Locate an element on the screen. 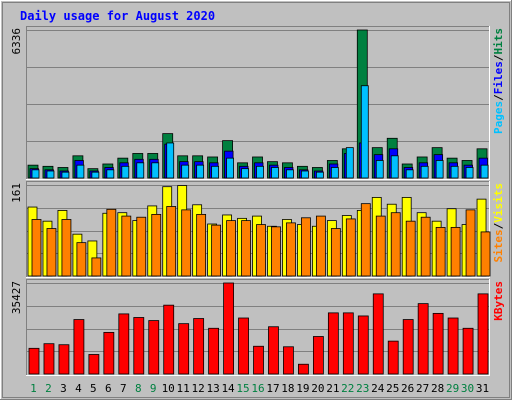 This screenshot has height=400, width=512. hits-ymax-label: 6336 is located at coordinates (16, 41).